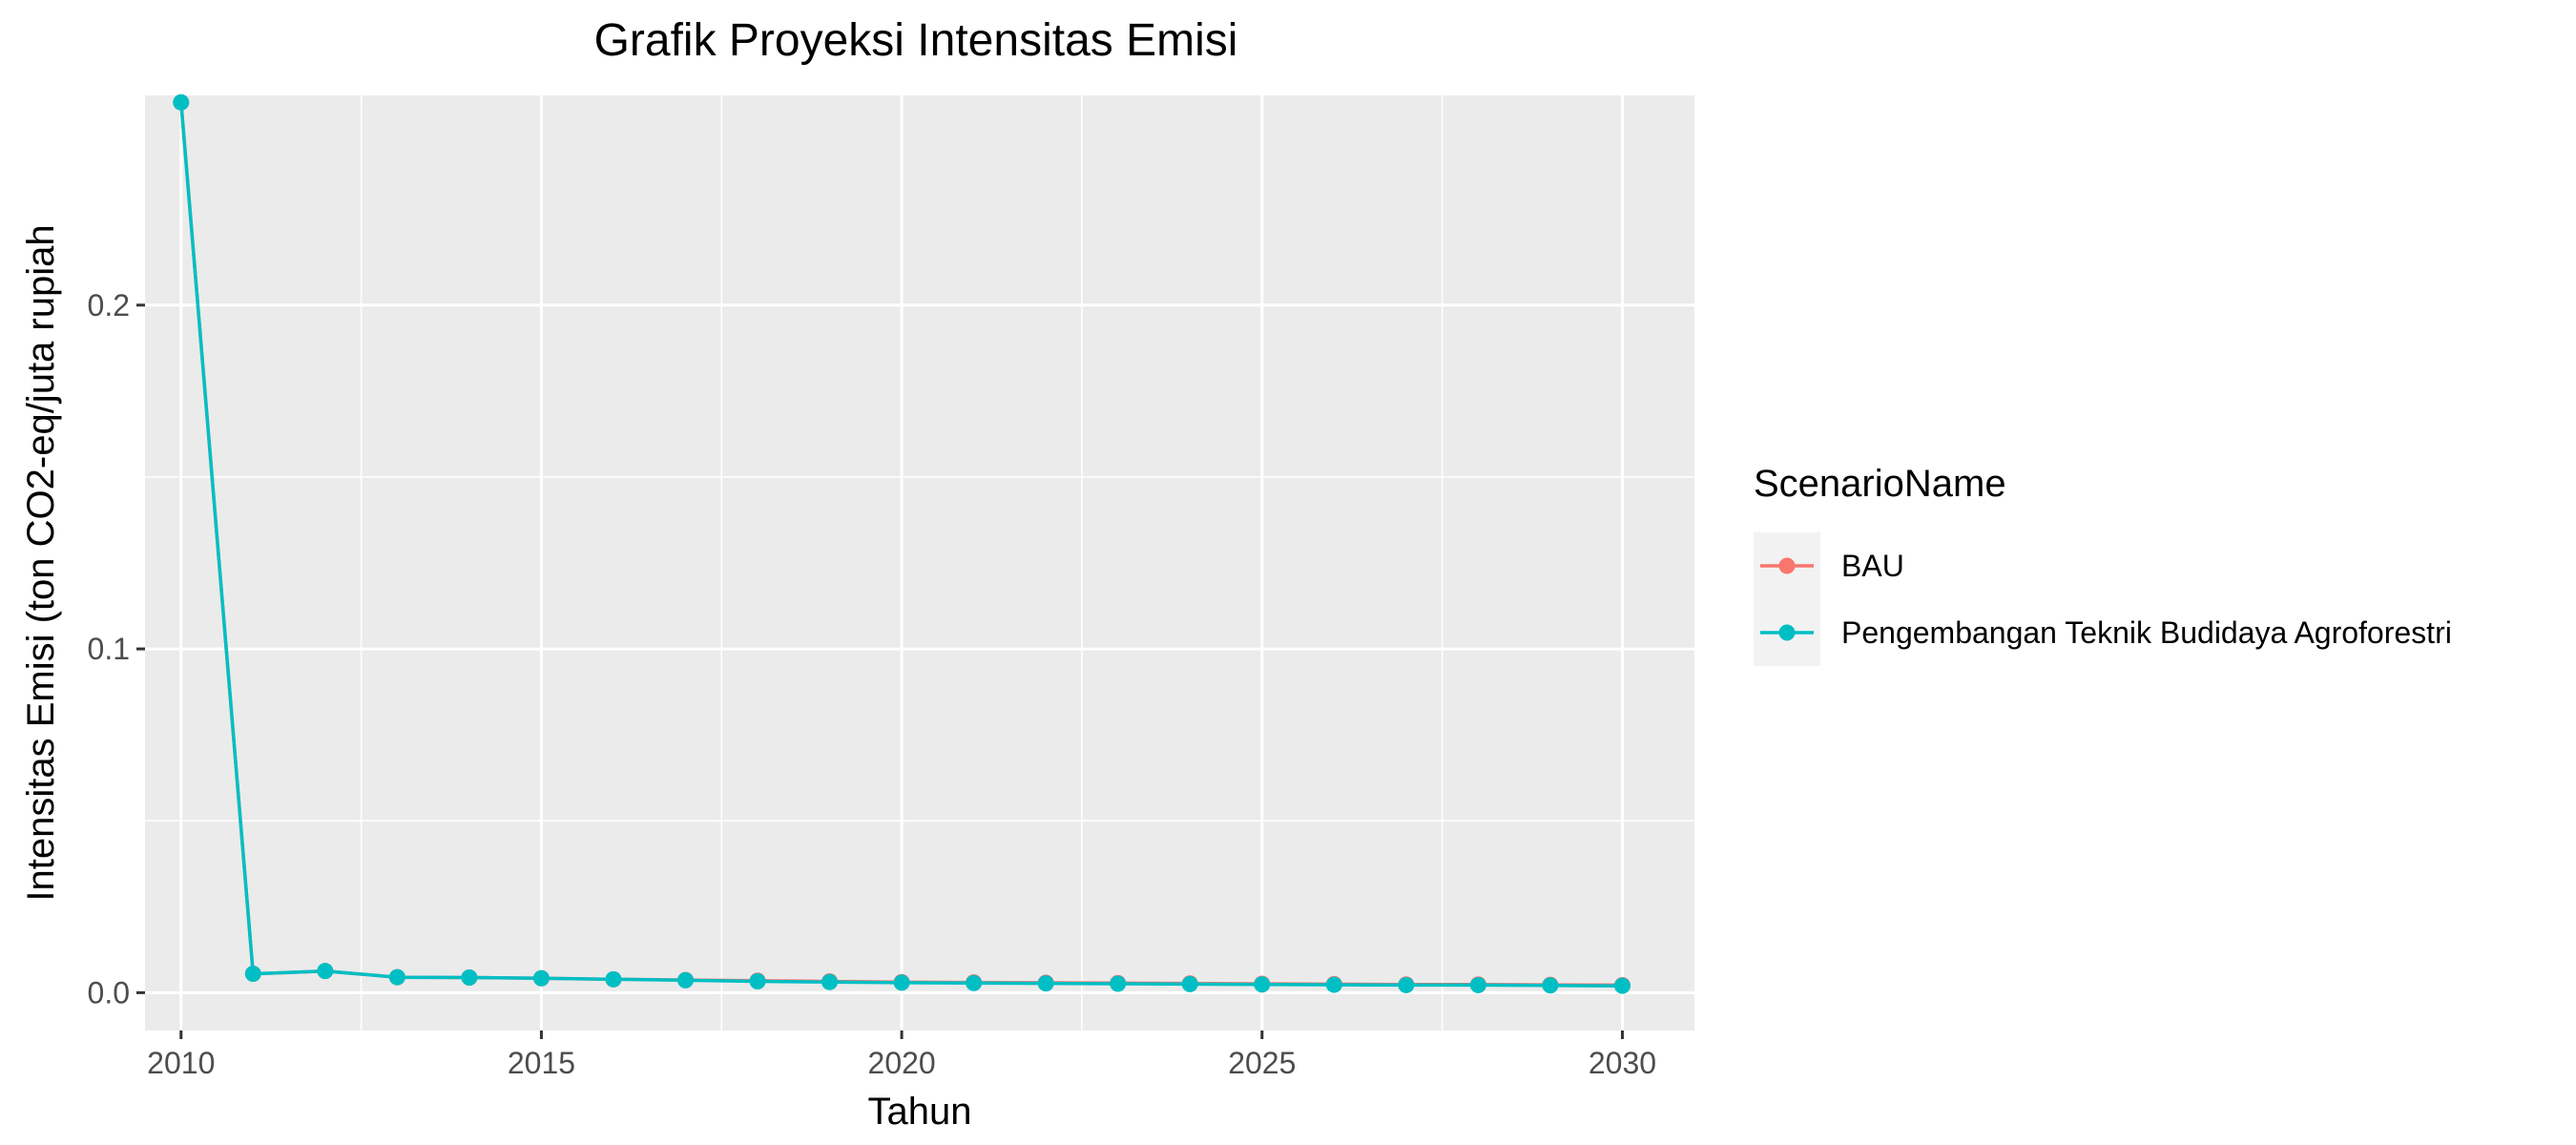 The height and width of the screenshot is (1145, 2576). Describe the element at coordinates (181, 1063) in the screenshot. I see `x-tick-label: 2010` at that location.